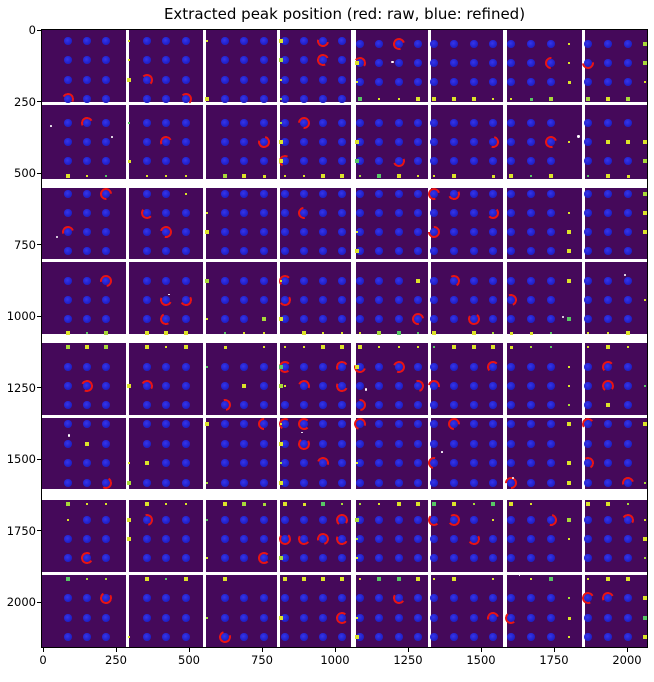  What do you see at coordinates (513, 477) in the screenshot?
I see `hot-pixel-speck` at bounding box center [513, 477].